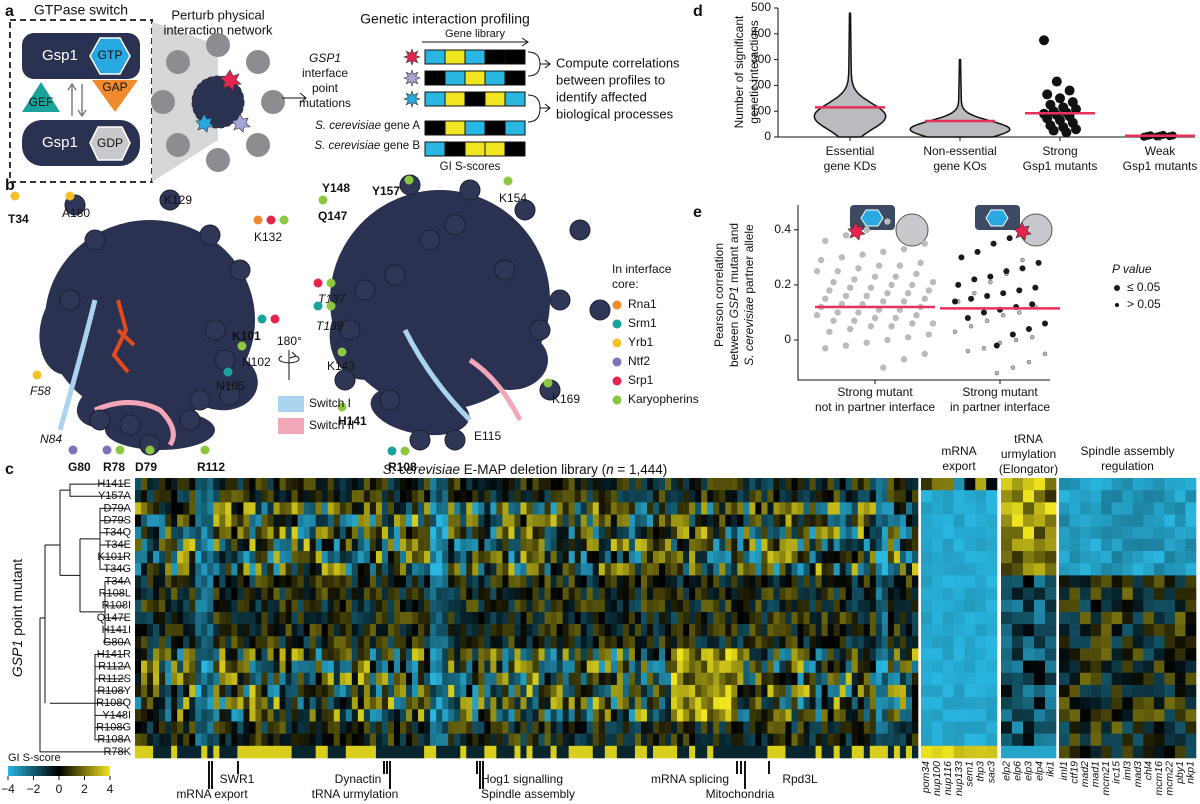  What do you see at coordinates (618, 62) in the screenshot?
I see `compute-text: Compute correlations` at bounding box center [618, 62].